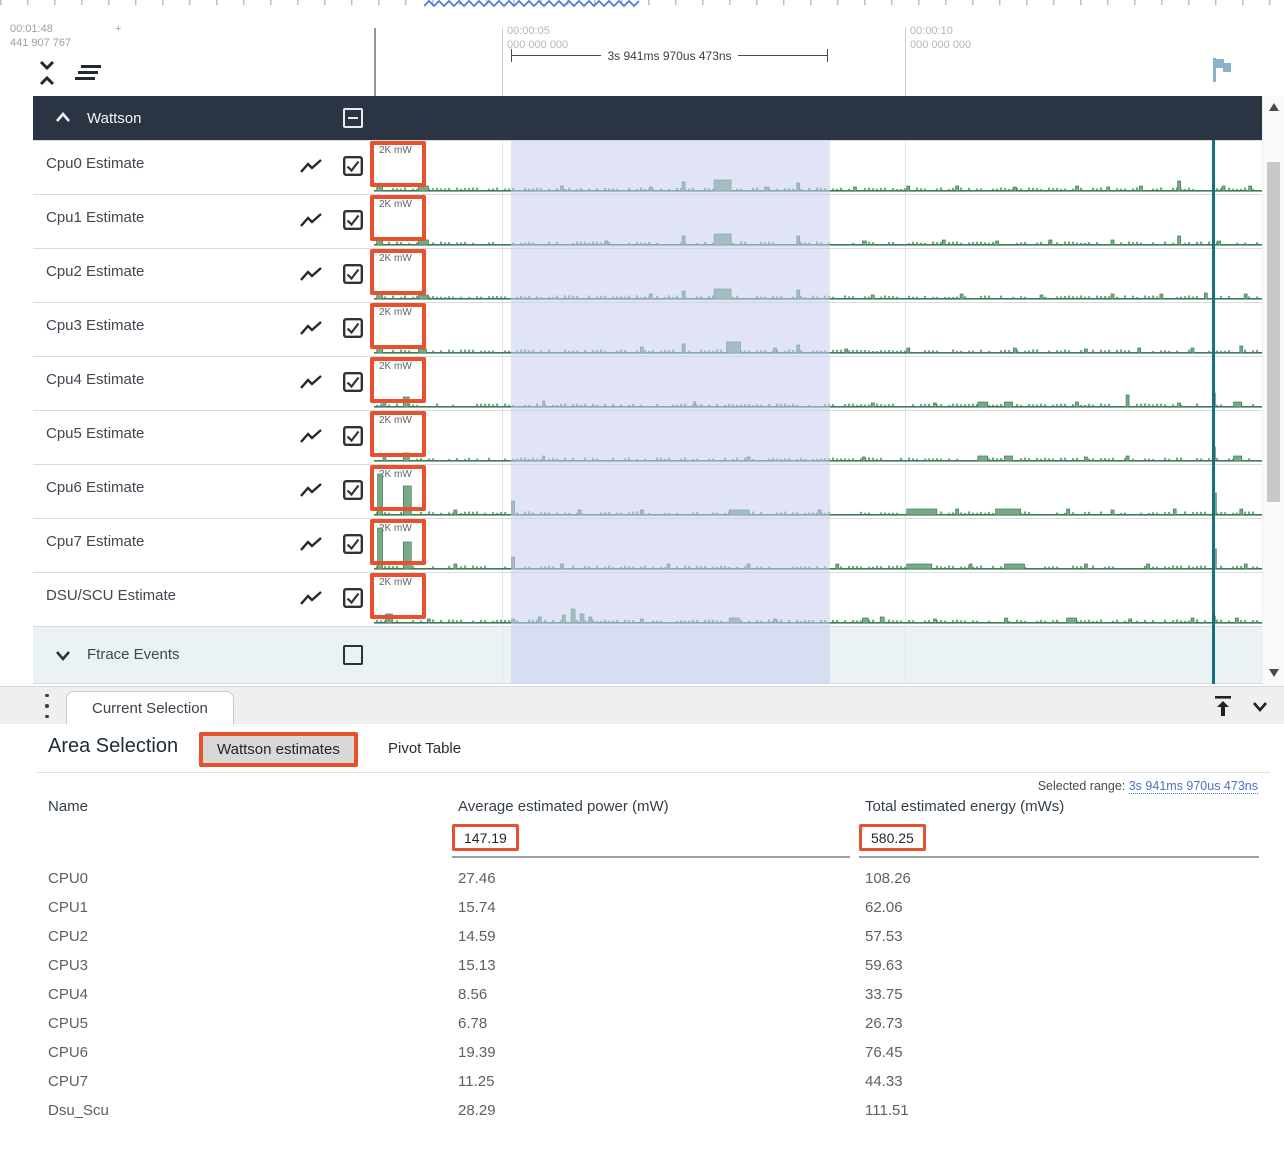  What do you see at coordinates (425, 748) in the screenshot?
I see `tab-pivot-table: Pivot Table` at bounding box center [425, 748].